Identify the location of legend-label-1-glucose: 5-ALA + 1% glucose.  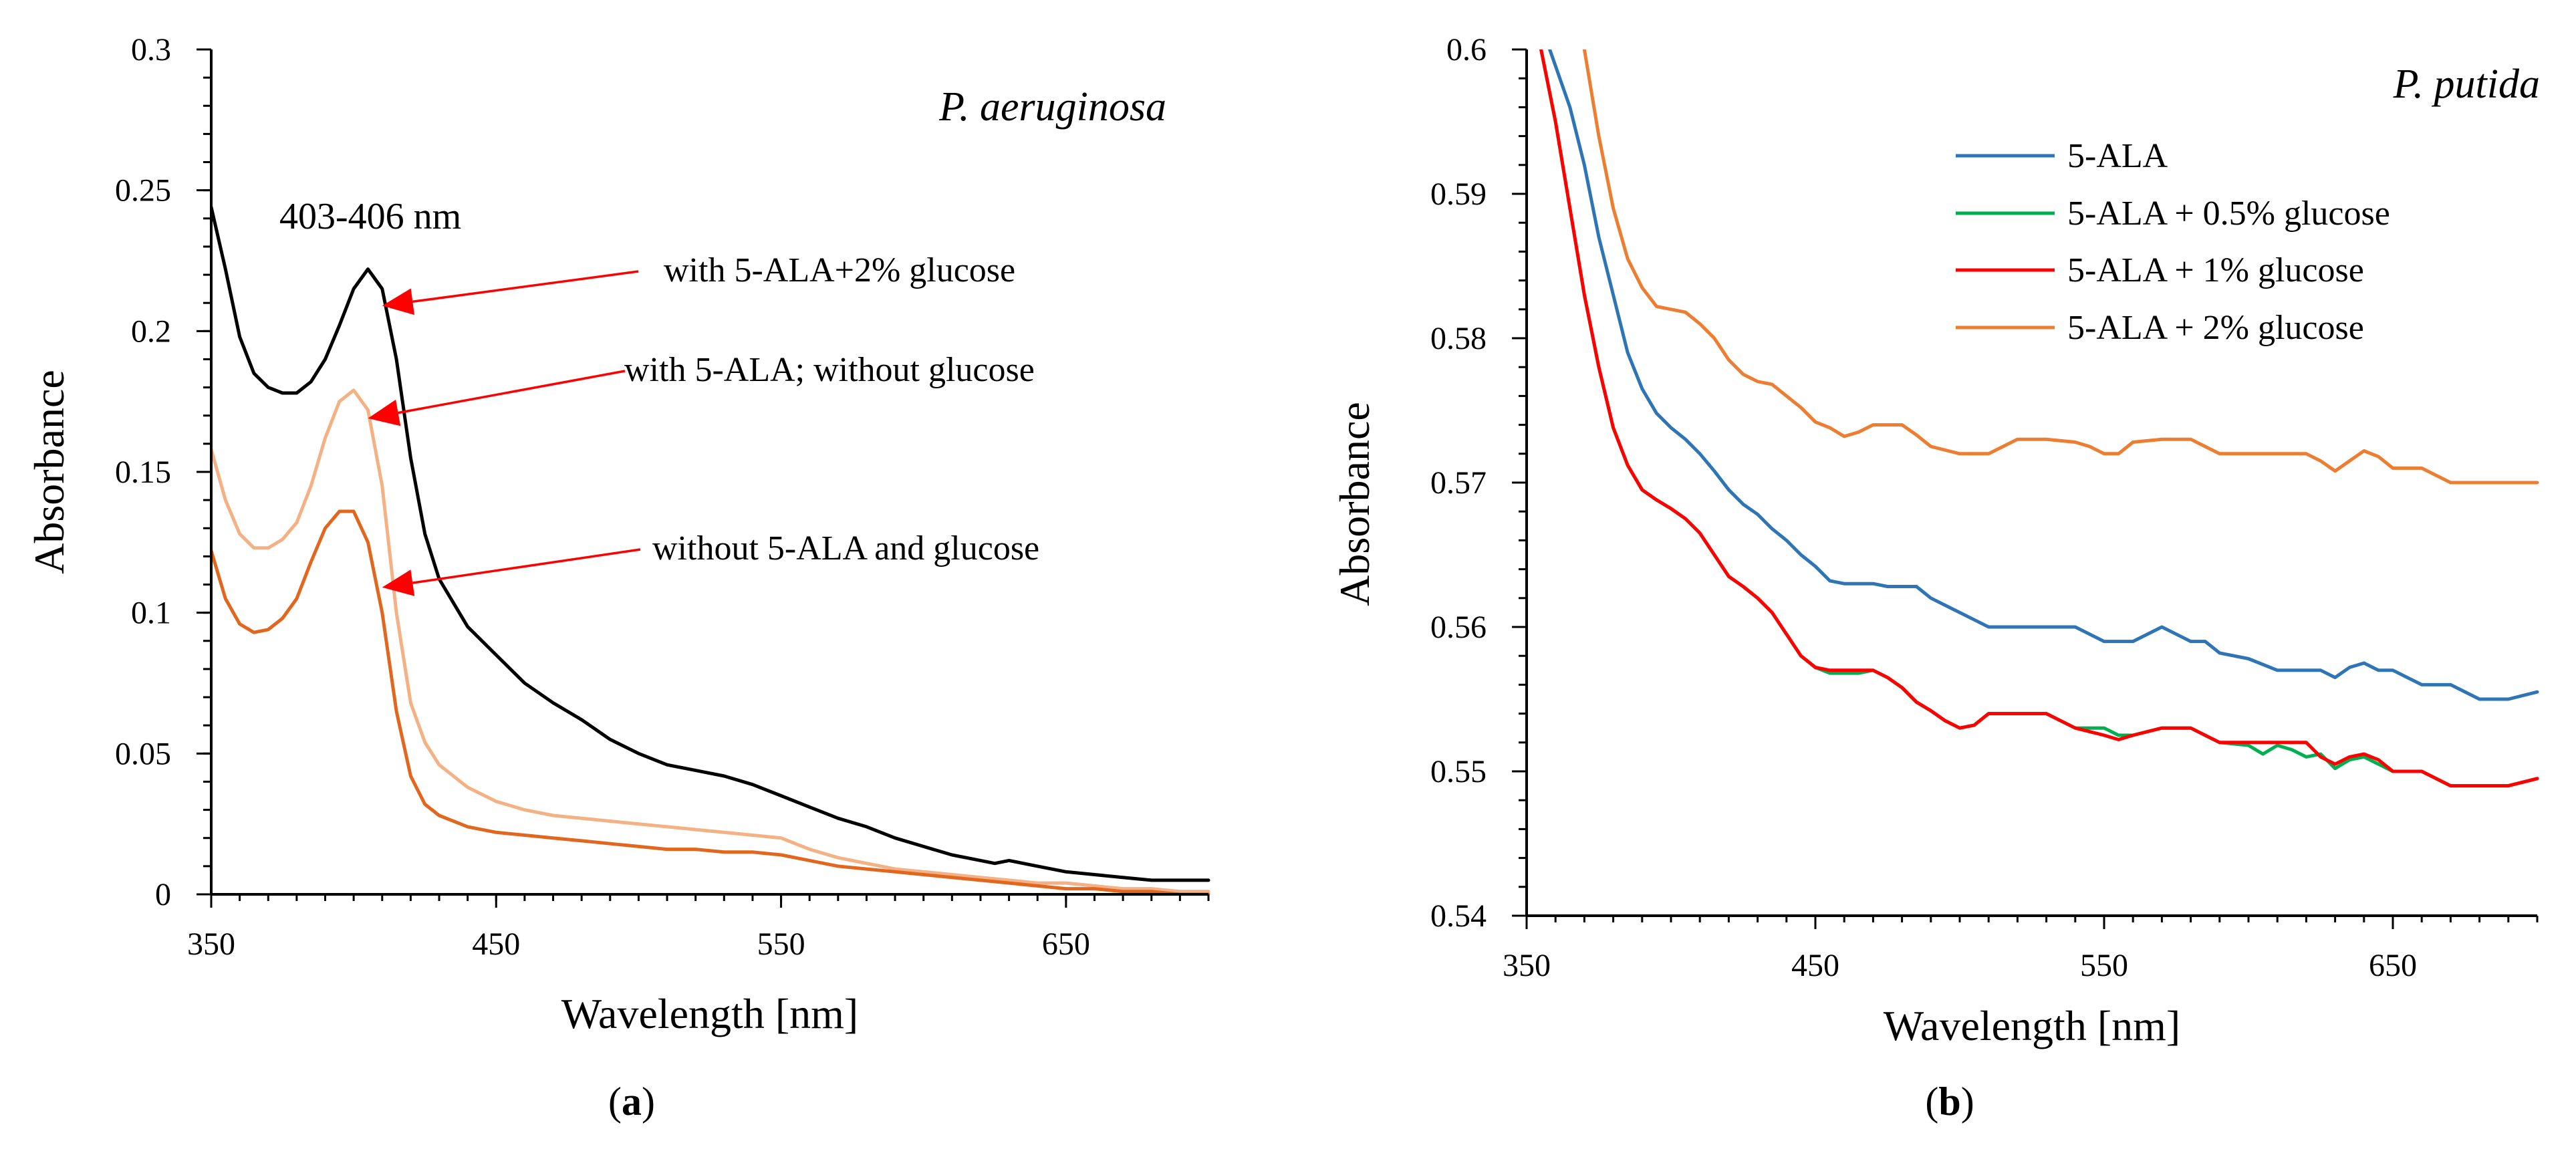
(2216, 270).